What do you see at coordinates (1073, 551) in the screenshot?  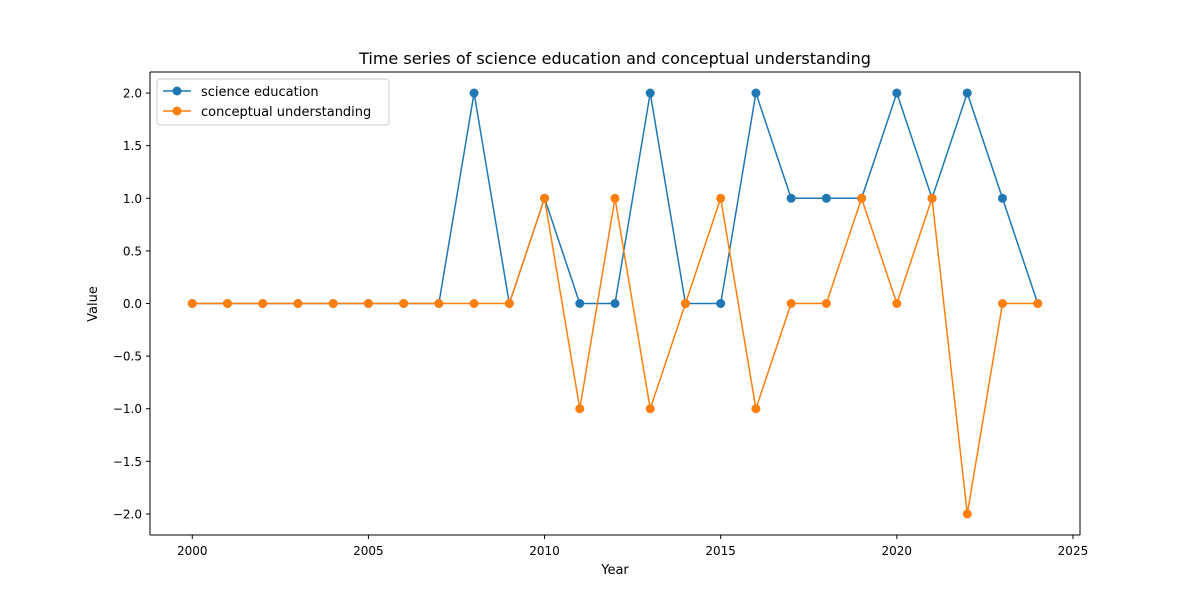 I see `x-tick-label: 2025` at bounding box center [1073, 551].